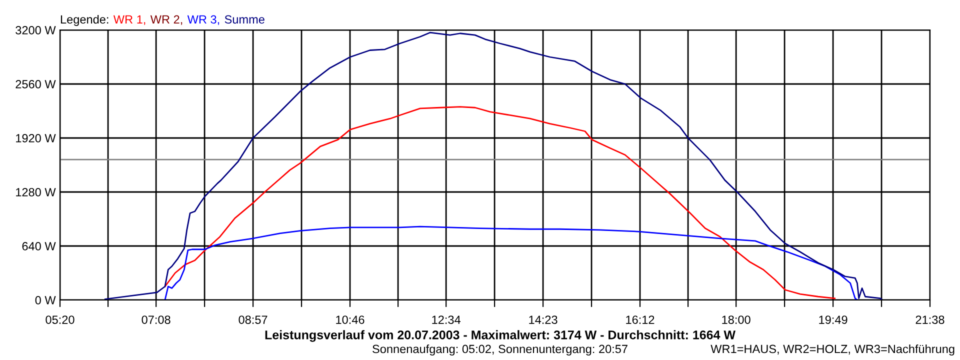 The height and width of the screenshot is (360, 960). Describe the element at coordinates (45, 300) in the screenshot. I see `y-tick-label: 0 W` at that location.